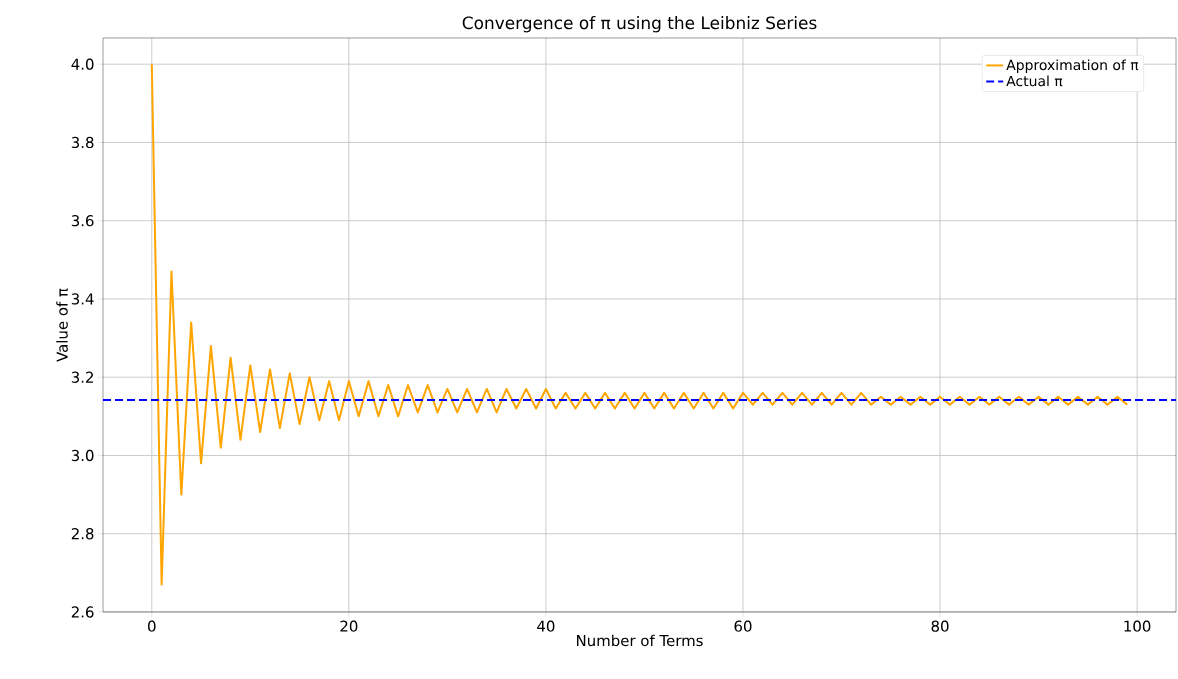  Describe the element at coordinates (82, 377) in the screenshot. I see `y-tick-label: 3.2` at that location.